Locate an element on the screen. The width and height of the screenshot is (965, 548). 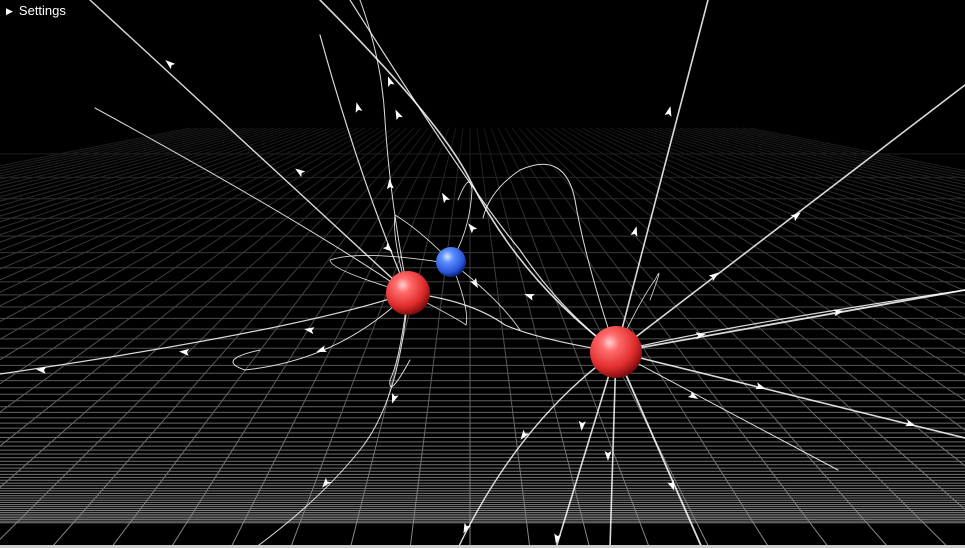
triangle-right-icon: ▶ is located at coordinates (9, 11).